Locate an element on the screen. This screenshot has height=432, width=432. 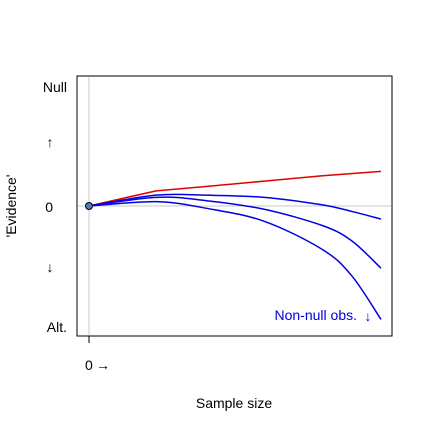
origin-marker is located at coordinates (89, 206).